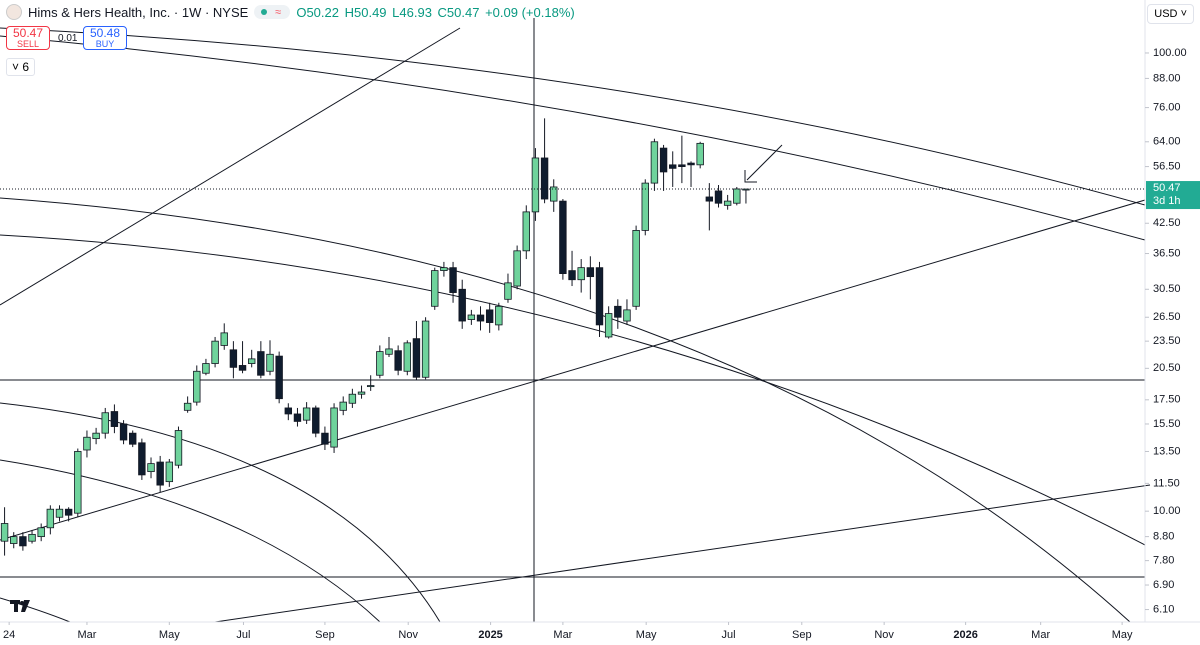 Image resolution: width=1200 pixels, height=645 pixels. I want to click on y-tick-label: 100.00, so click(1170, 53).